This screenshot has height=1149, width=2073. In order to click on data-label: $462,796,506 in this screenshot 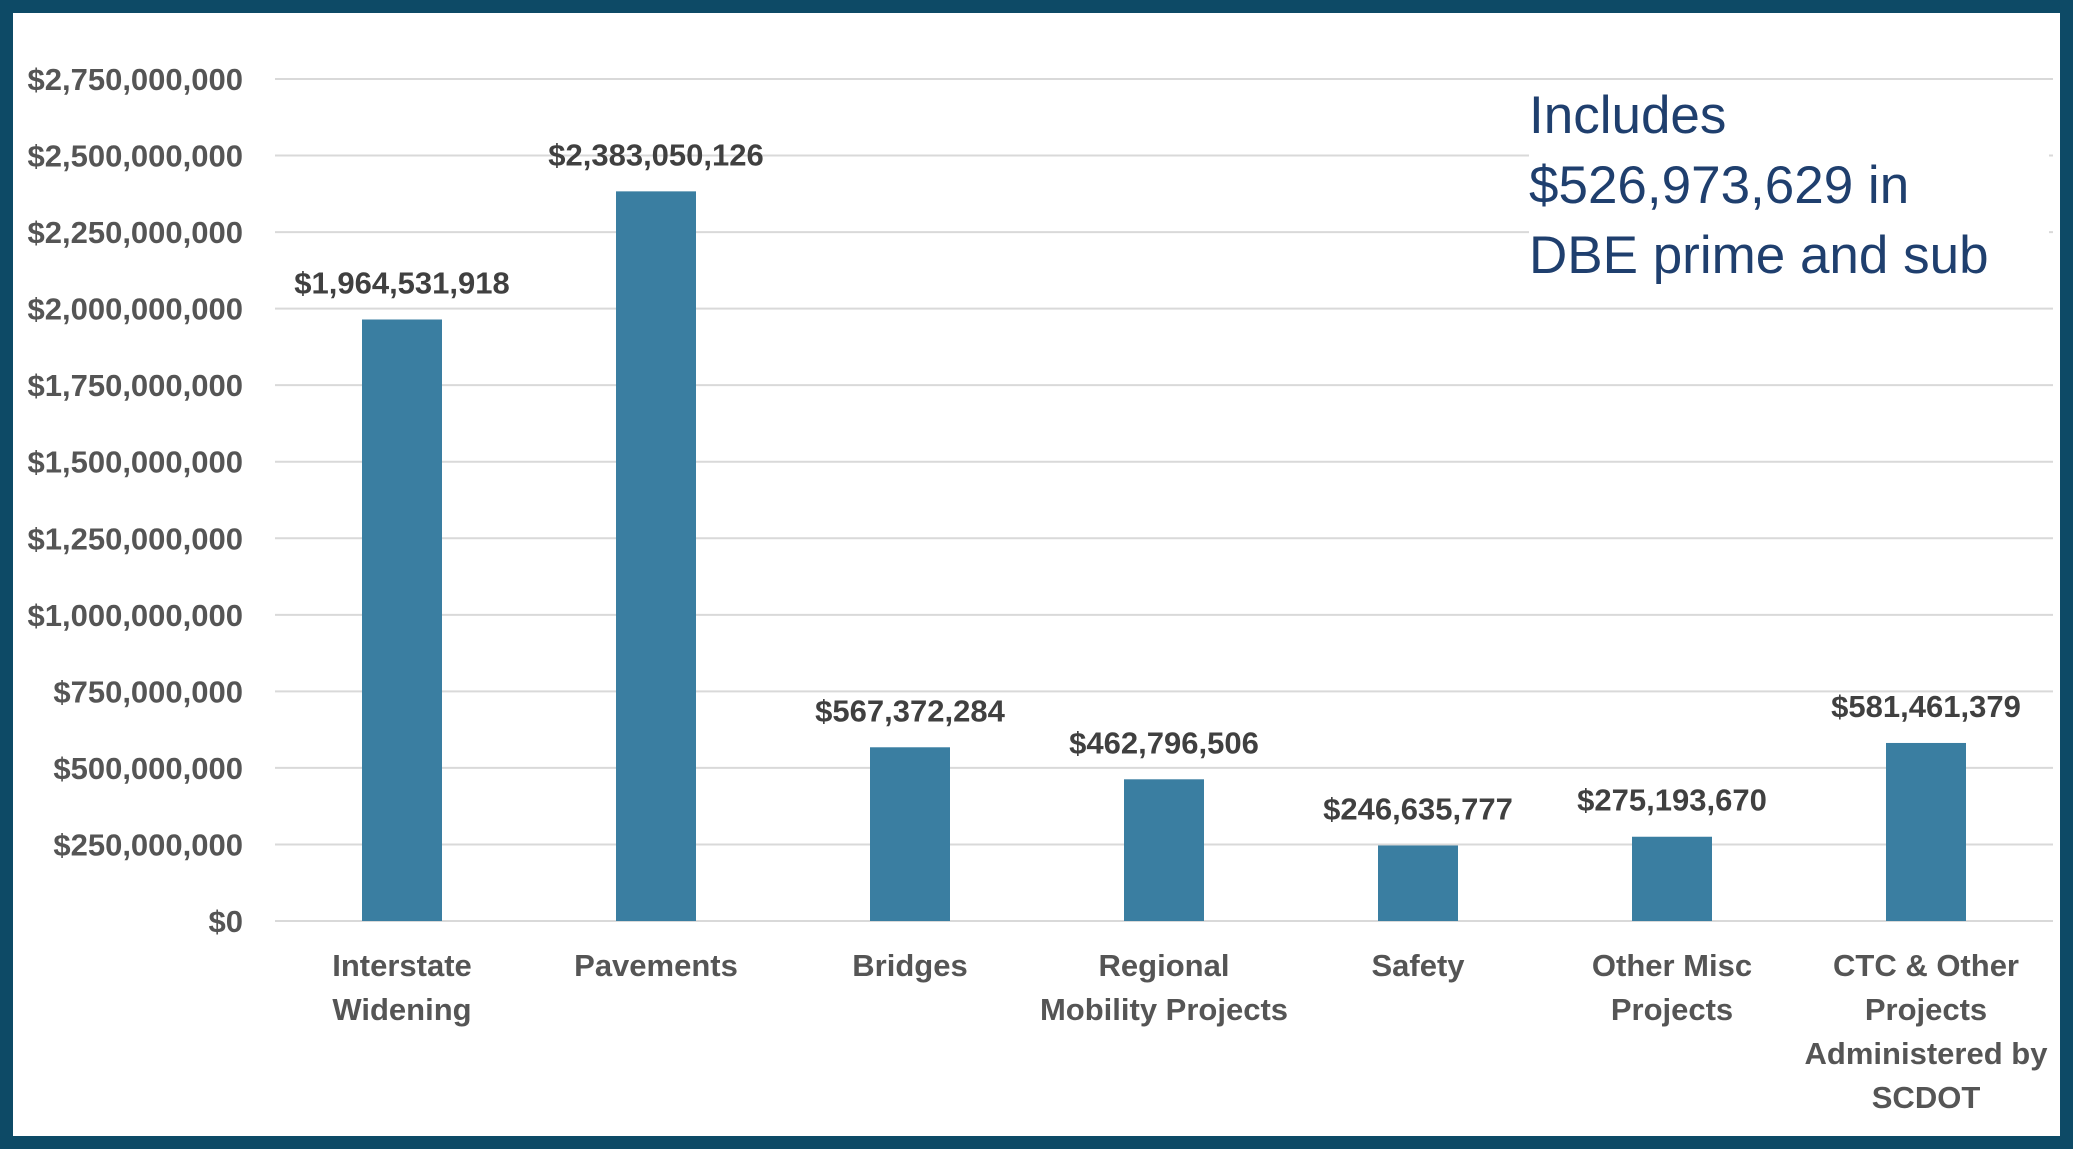, I will do `click(1164, 742)`.